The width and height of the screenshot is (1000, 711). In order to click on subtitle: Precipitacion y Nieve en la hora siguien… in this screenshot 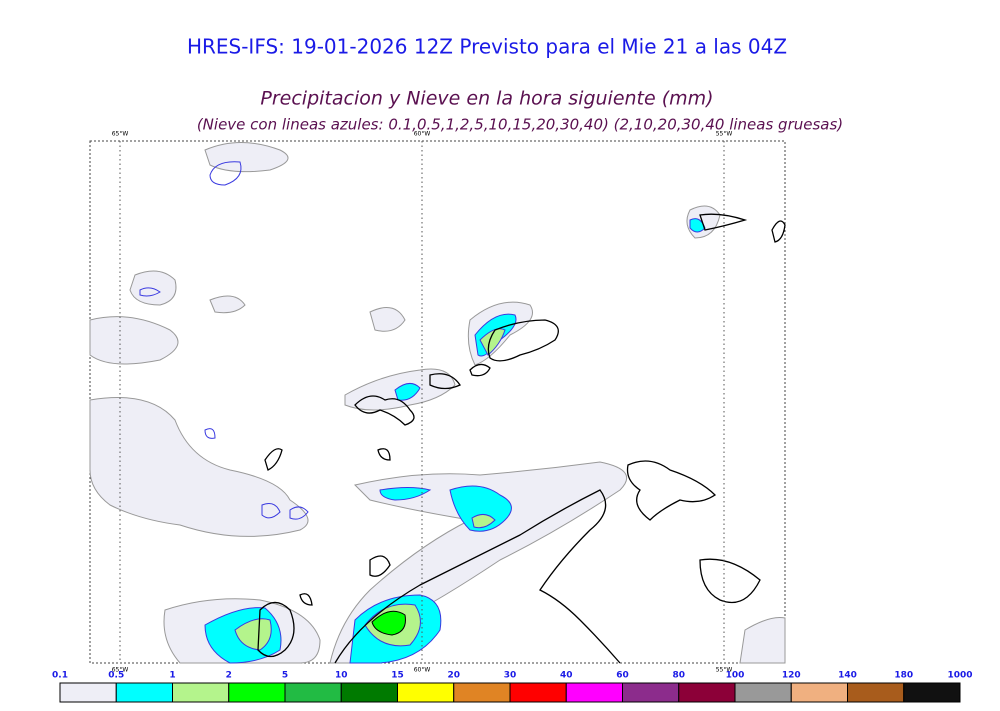, I will do `click(486, 99)`.